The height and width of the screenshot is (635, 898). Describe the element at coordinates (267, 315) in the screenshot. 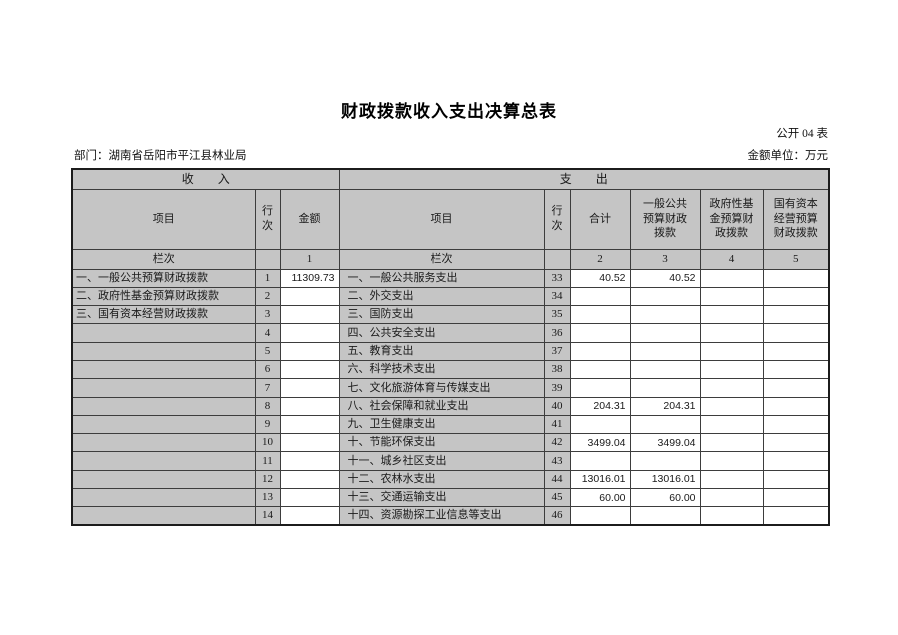

I see `income-line-no-cell: 3` at that location.